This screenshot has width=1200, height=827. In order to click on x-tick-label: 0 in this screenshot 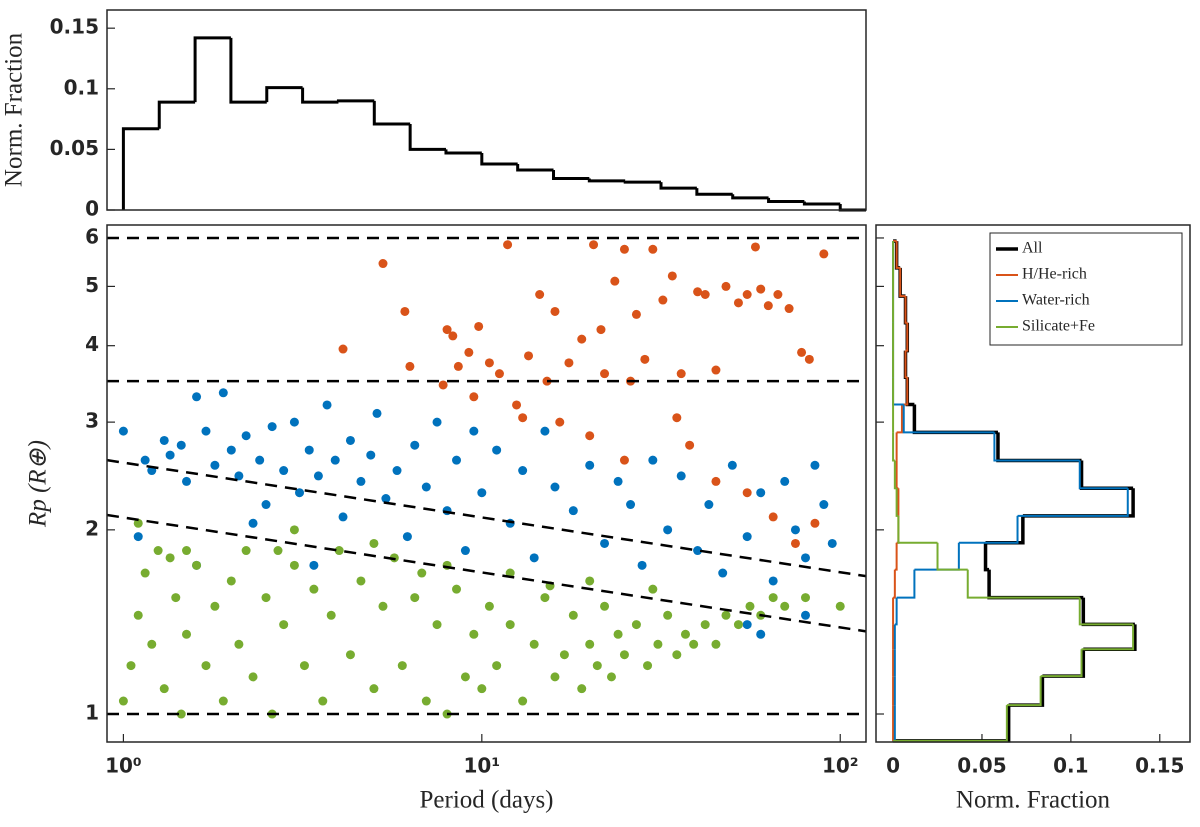, I will do `click(893, 766)`.